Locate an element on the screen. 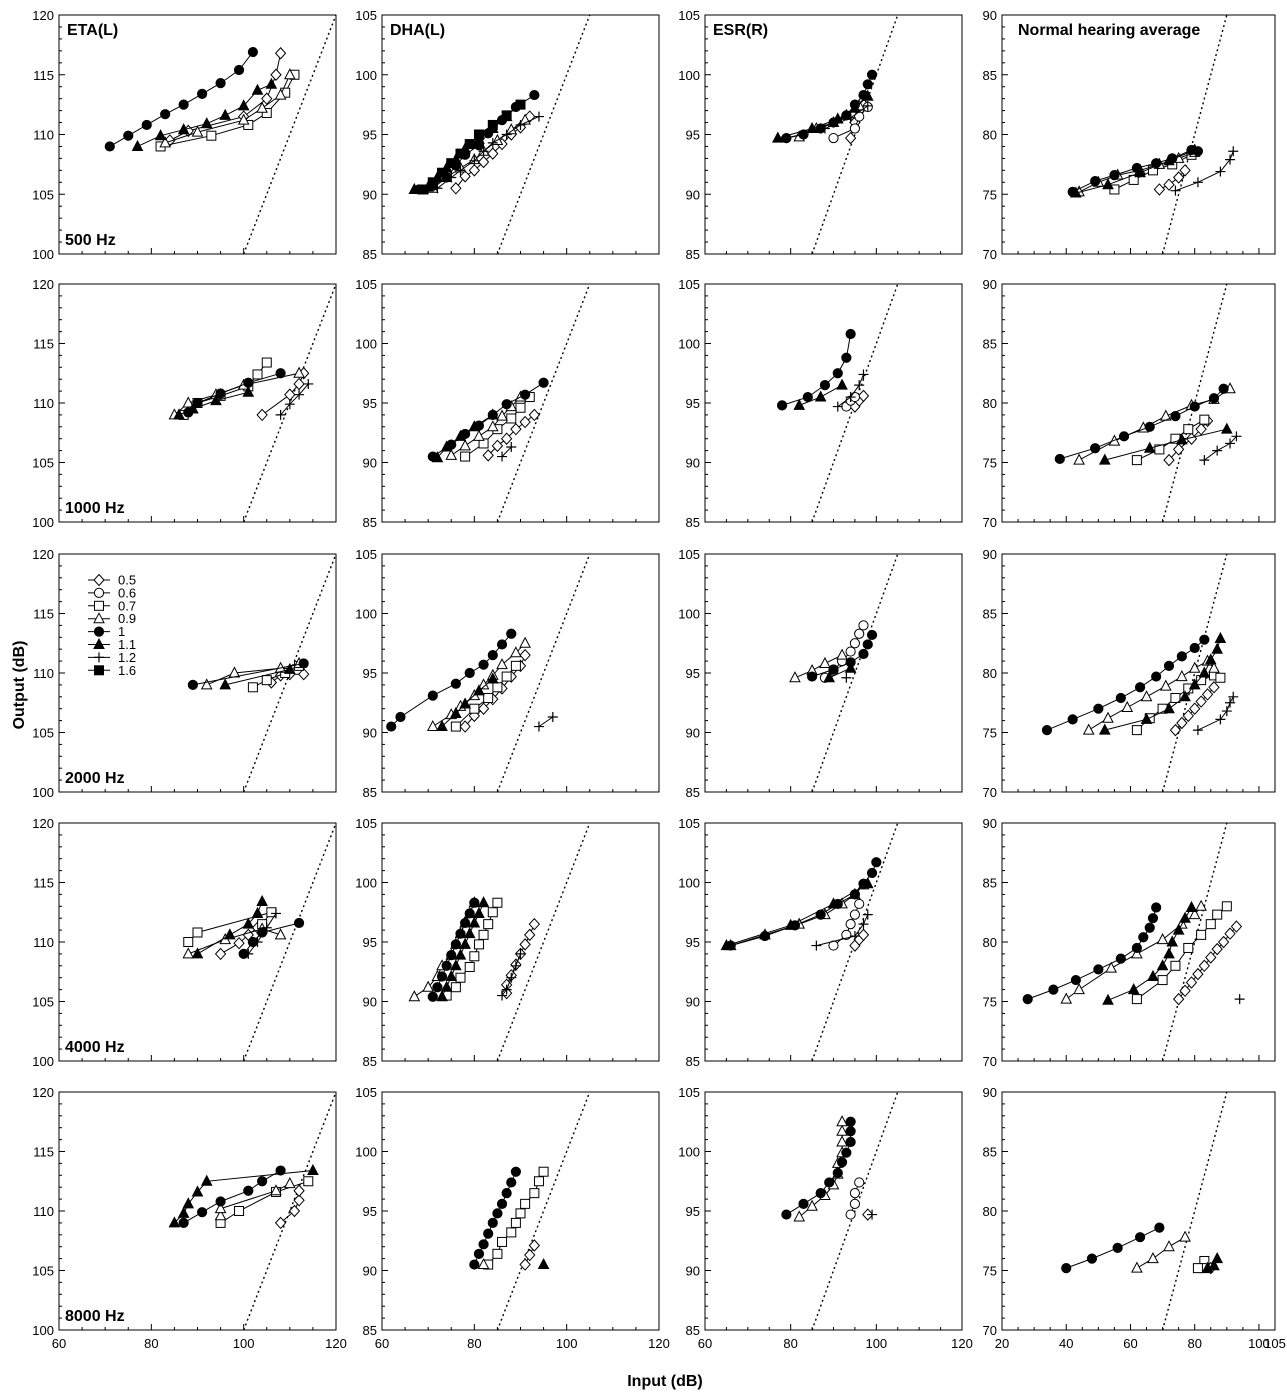 The height and width of the screenshot is (1394, 1287). panel-r2-c2: 85 90 95 100 105 is located at coordinates (820, 673).